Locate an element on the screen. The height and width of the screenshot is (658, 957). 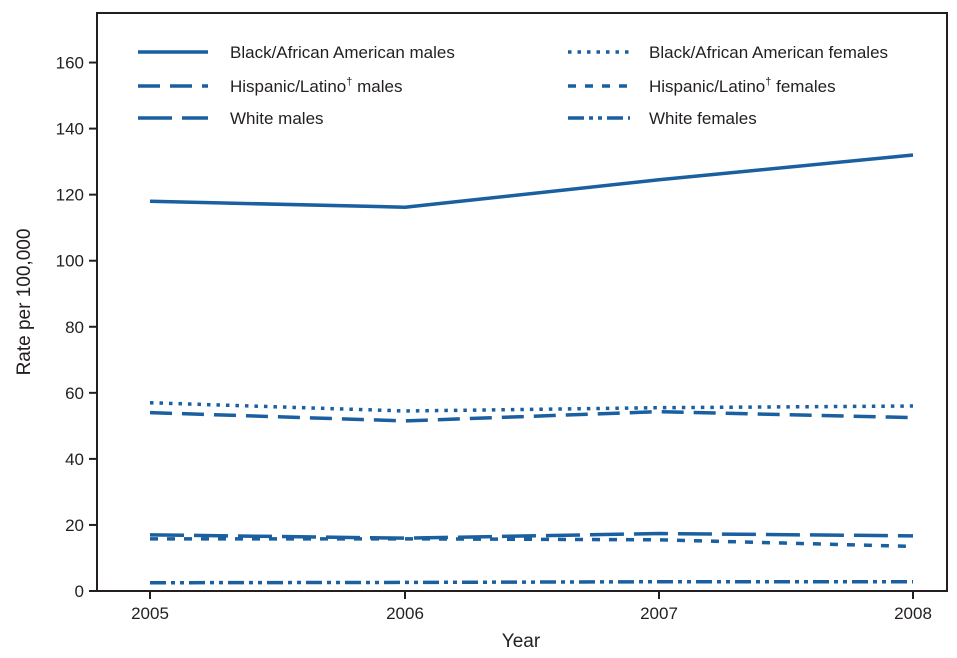
x-tick-label: 2006 is located at coordinates (405, 613).